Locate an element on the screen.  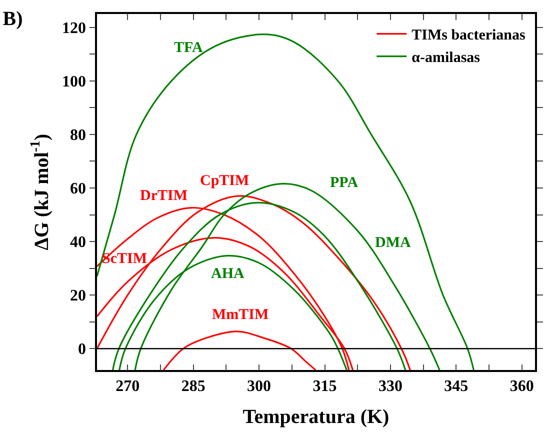
x-axis-title: Temperatura (K) is located at coordinates (316, 417).